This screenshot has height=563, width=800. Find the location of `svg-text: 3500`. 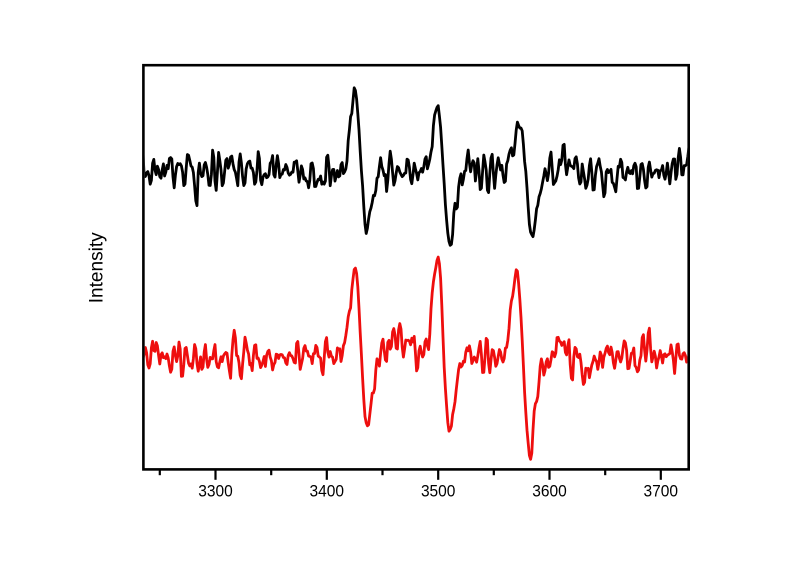

svg-text: 3500 is located at coordinates (438, 491).